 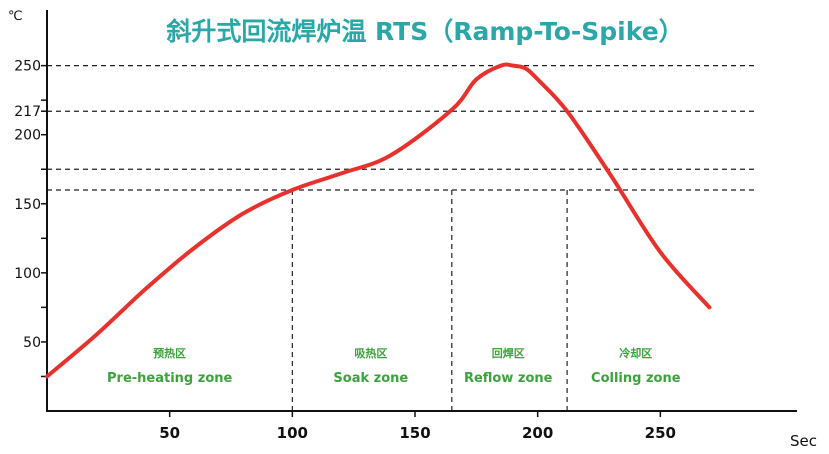 What do you see at coordinates (170, 378) in the screenshot?
I see `zone-label-en: Pre-heating zone` at bounding box center [170, 378].